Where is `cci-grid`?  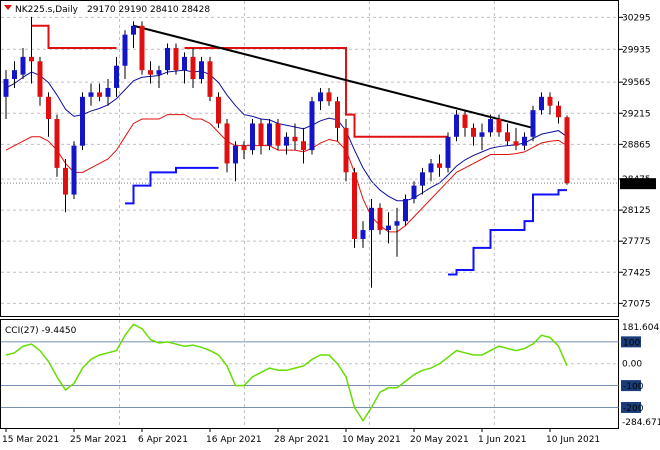
cci-grid is located at coordinates (310, 374).